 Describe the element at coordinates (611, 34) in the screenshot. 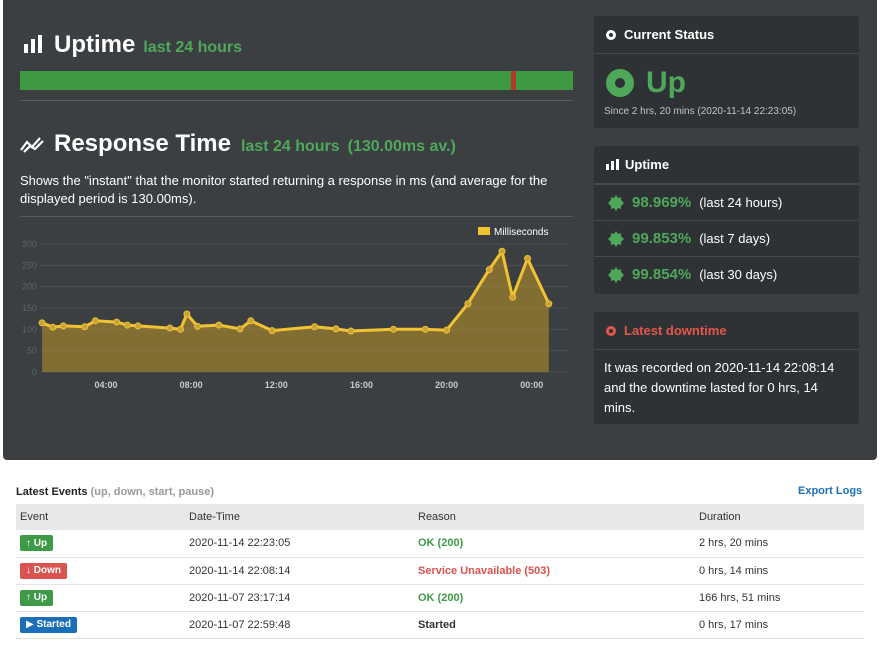

I see `status-dot-icon` at that location.